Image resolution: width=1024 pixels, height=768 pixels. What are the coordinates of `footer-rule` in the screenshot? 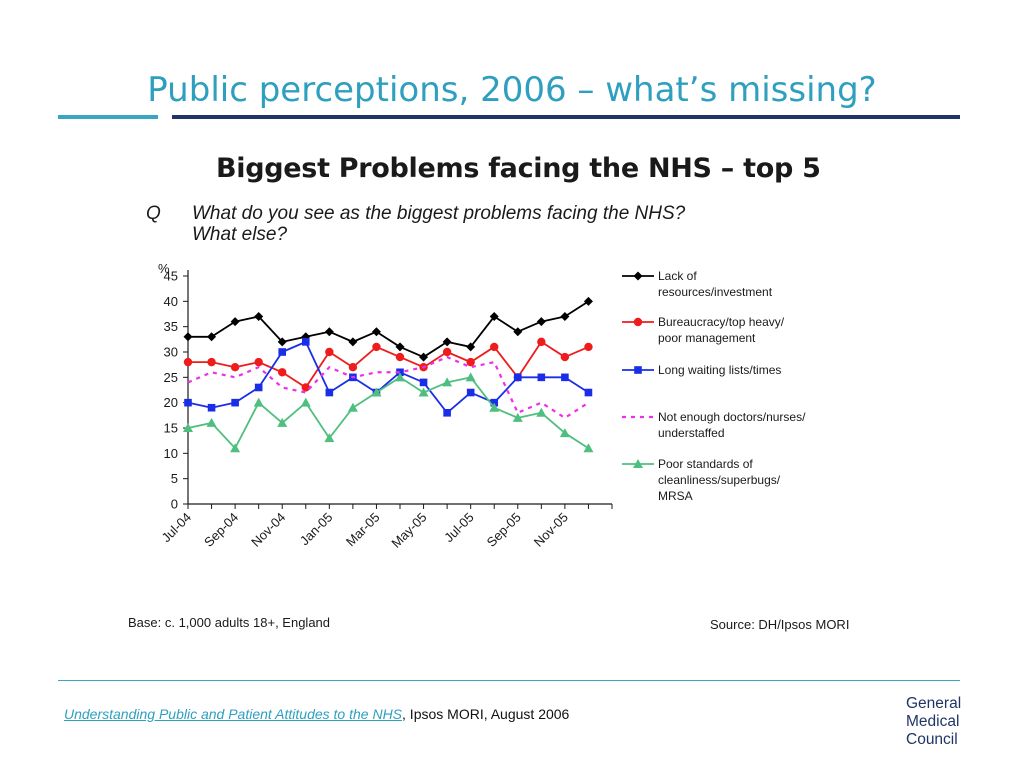 It's located at (509, 680).